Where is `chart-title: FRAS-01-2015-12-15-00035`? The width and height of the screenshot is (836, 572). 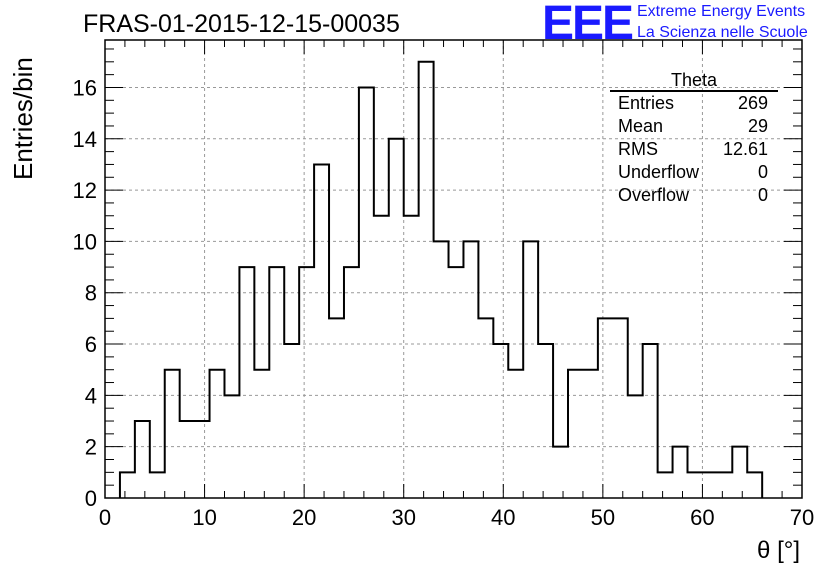
chart-title: FRAS-01-2015-12-15-00035 is located at coordinates (241, 24).